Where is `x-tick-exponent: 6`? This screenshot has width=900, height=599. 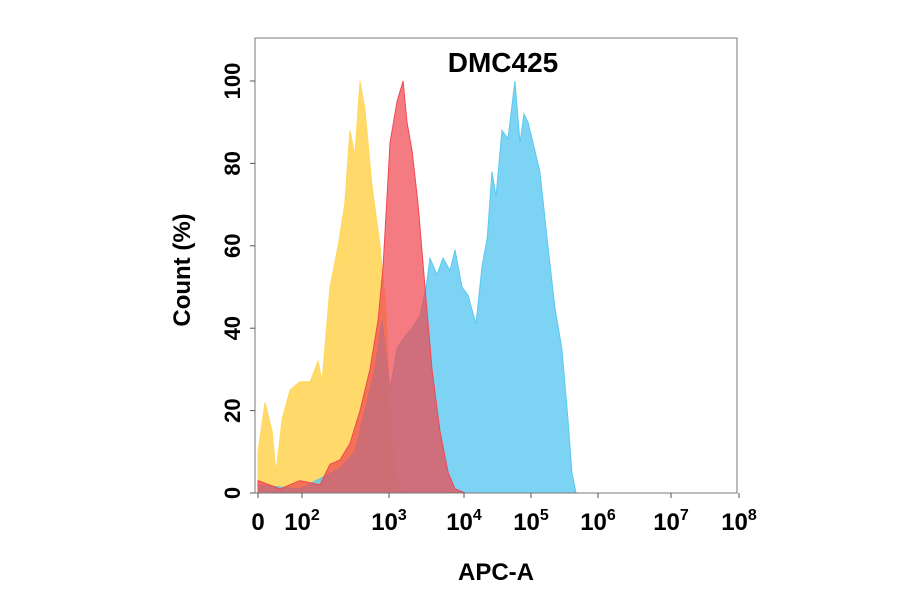
x-tick-exponent: 6 is located at coordinates (611, 515).